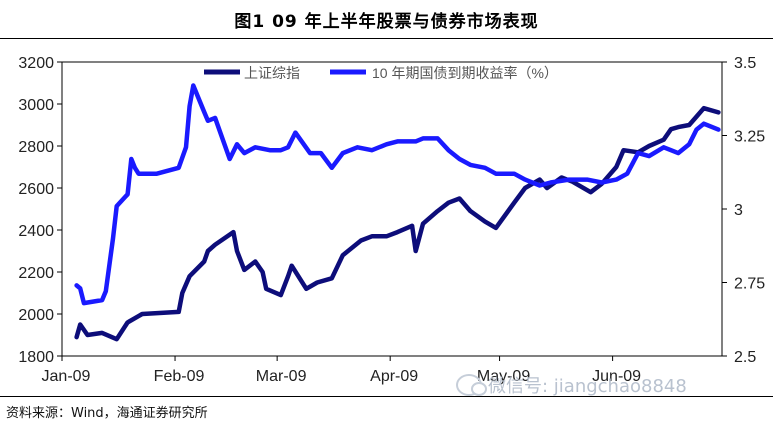 The height and width of the screenshot is (426, 773). I want to click on watermark: 微信号: jiangchao8848, so click(571, 385).